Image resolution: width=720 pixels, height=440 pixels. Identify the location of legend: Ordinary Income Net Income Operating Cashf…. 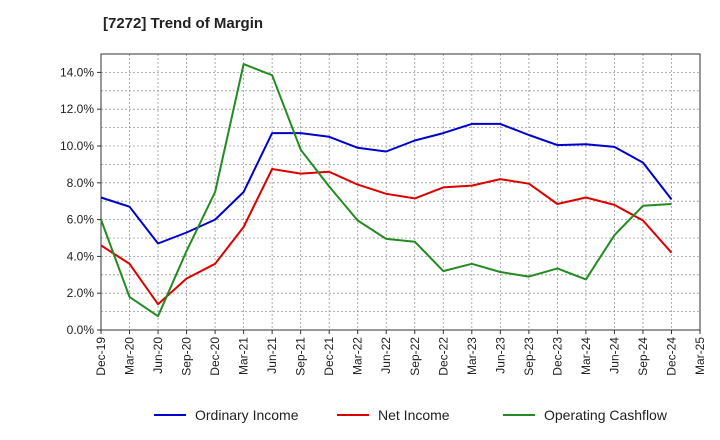
(411, 415).